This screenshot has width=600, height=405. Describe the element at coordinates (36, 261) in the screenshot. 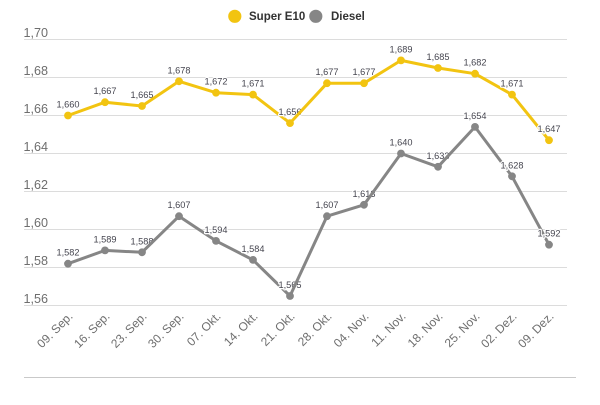

I see `svg-text: 1,58` at that location.